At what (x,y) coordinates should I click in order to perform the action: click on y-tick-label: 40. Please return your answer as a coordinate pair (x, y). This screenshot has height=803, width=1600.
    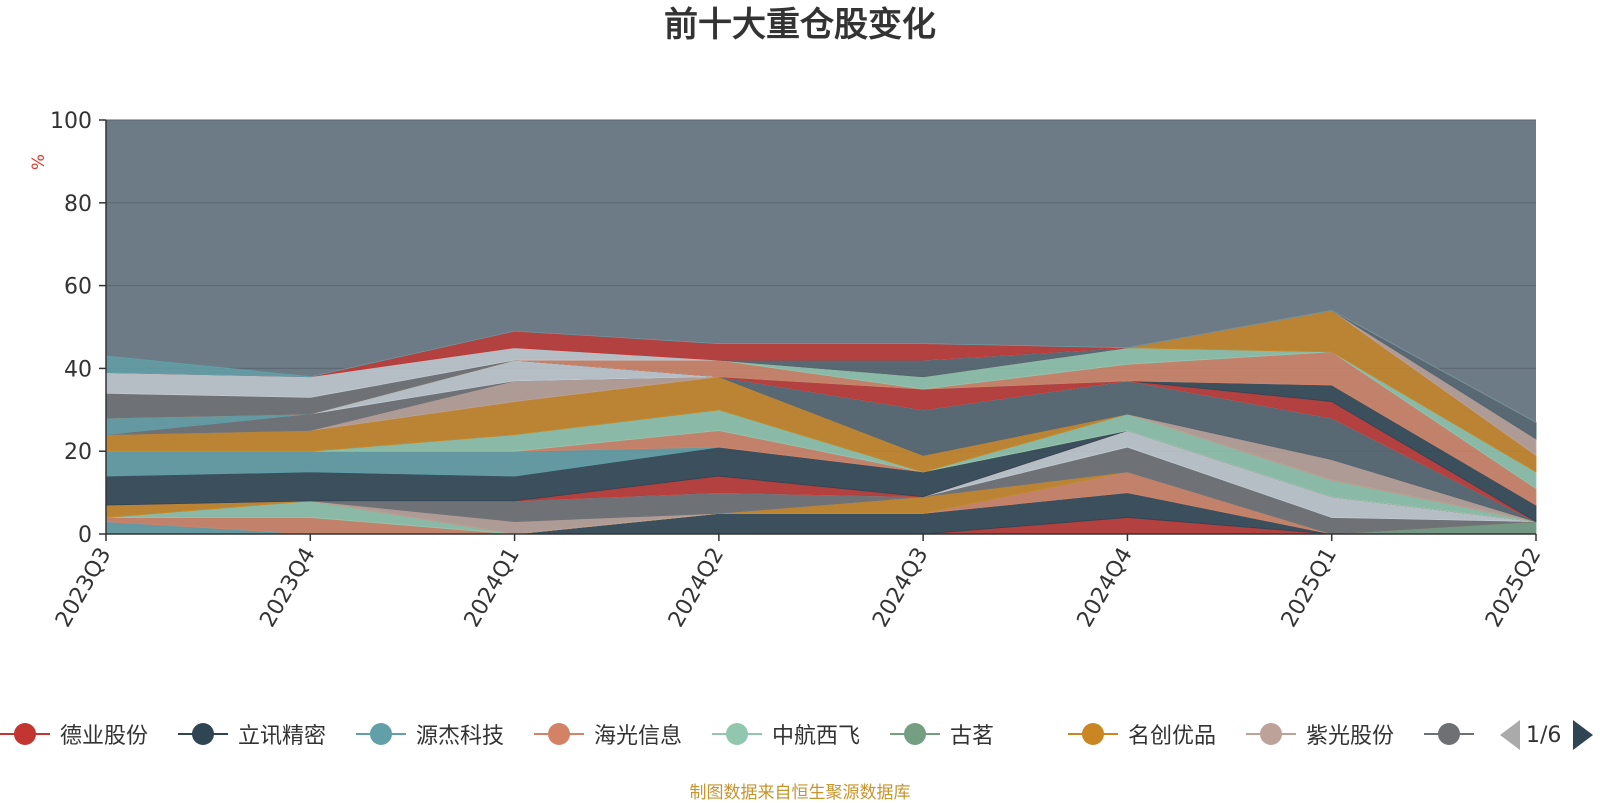
    Looking at the image, I should click on (78, 369).